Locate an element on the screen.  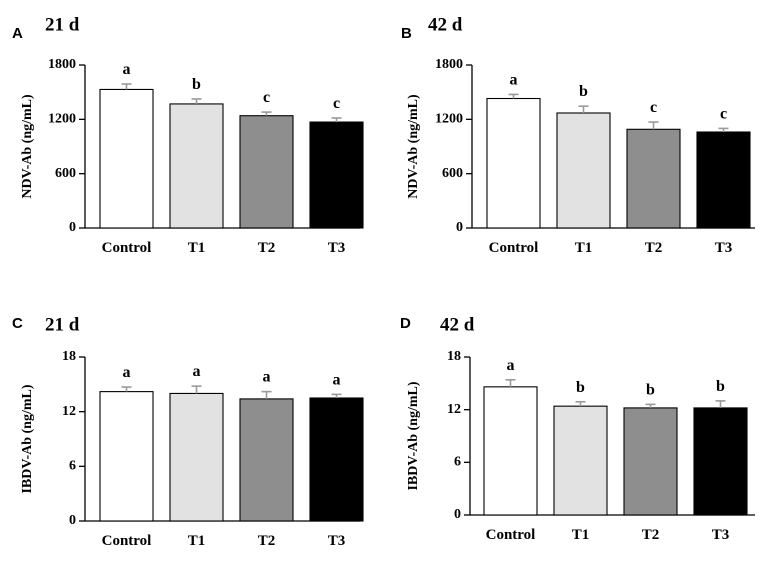
panel-letter: A is located at coordinates (17, 33).